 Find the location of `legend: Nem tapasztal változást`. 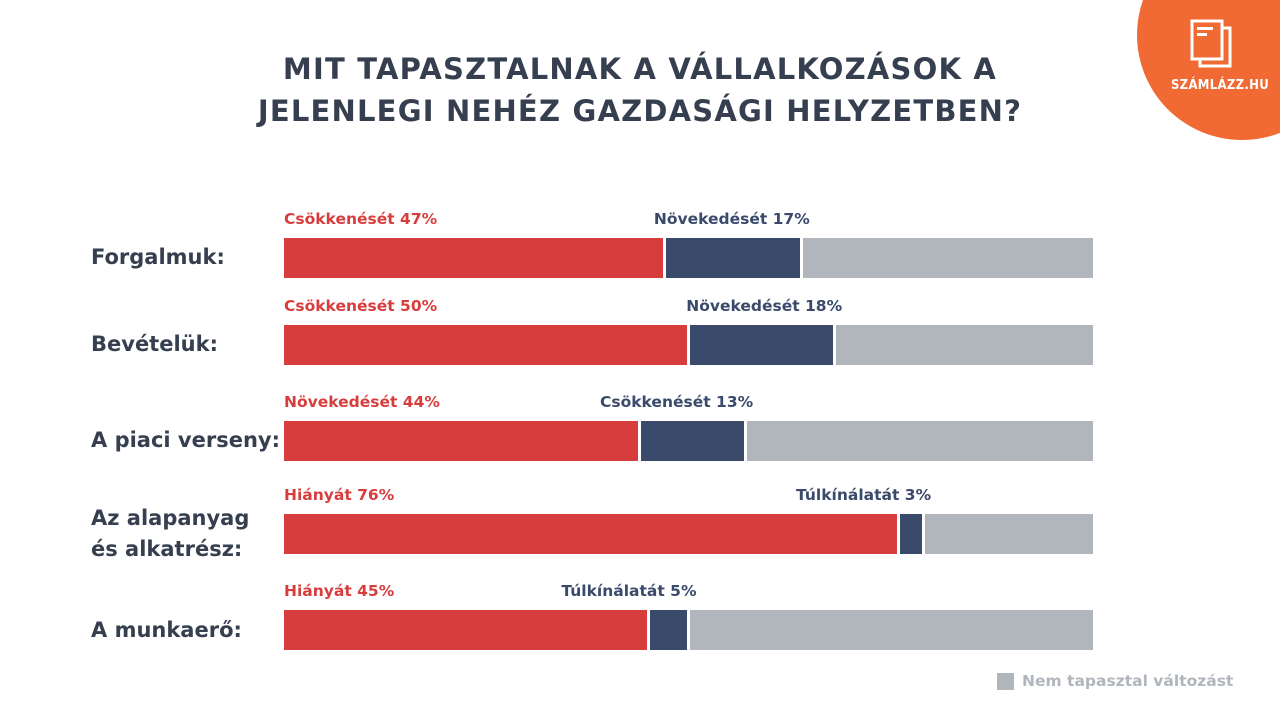

legend: Nem tapasztal változást is located at coordinates (1115, 681).